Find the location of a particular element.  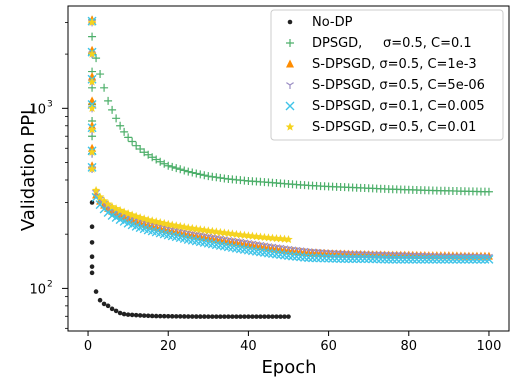

legend-label: DPSGD, σ=0.5, C=0.1 is located at coordinates (392, 43).